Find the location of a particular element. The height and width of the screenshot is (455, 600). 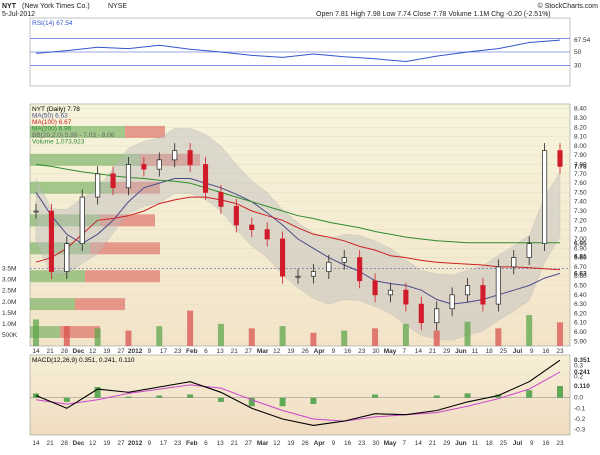

price-tick-label: 6.60 is located at coordinates (580, 276).